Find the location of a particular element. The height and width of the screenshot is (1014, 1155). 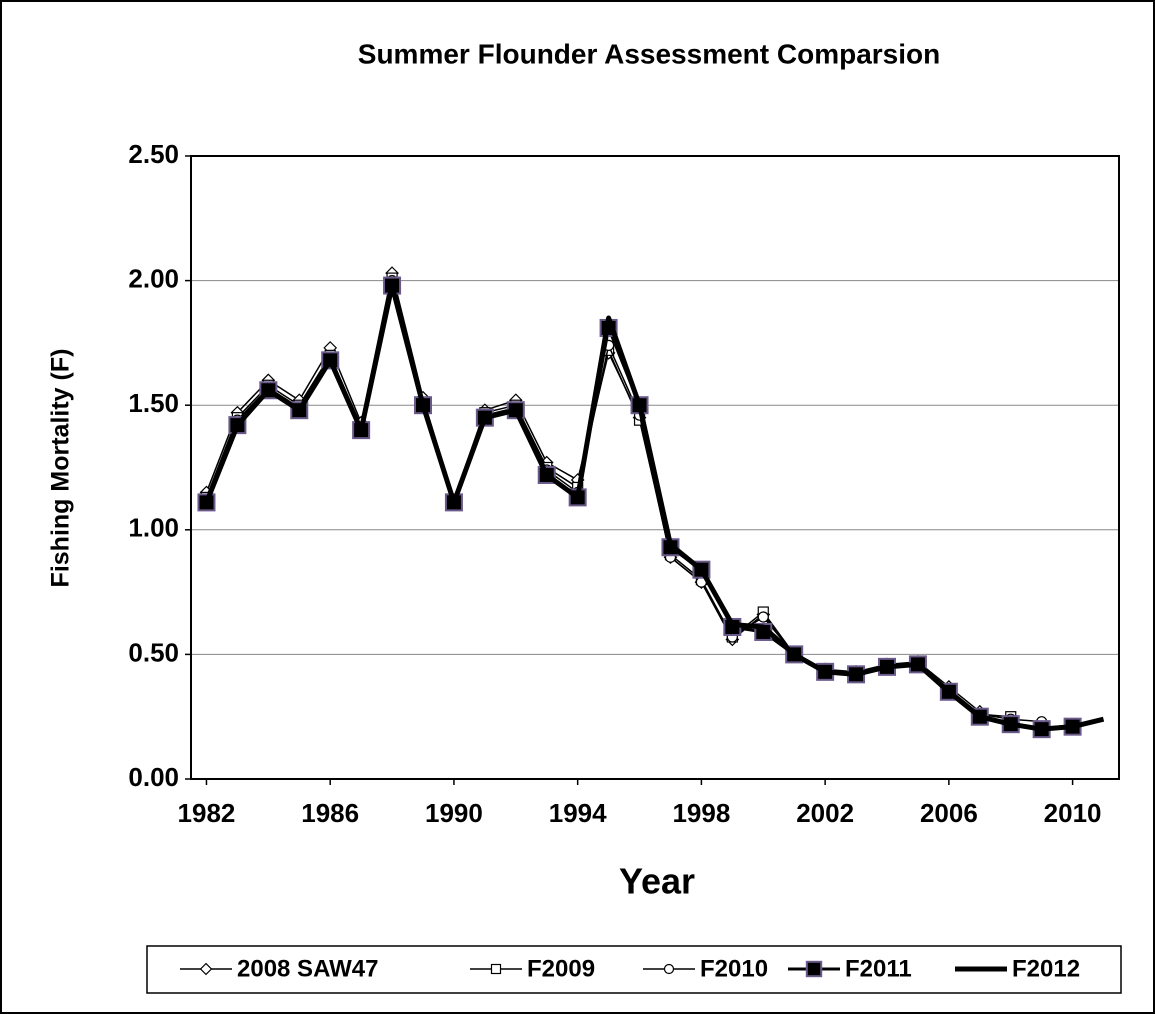

marker is located at coordinates (763, 617).